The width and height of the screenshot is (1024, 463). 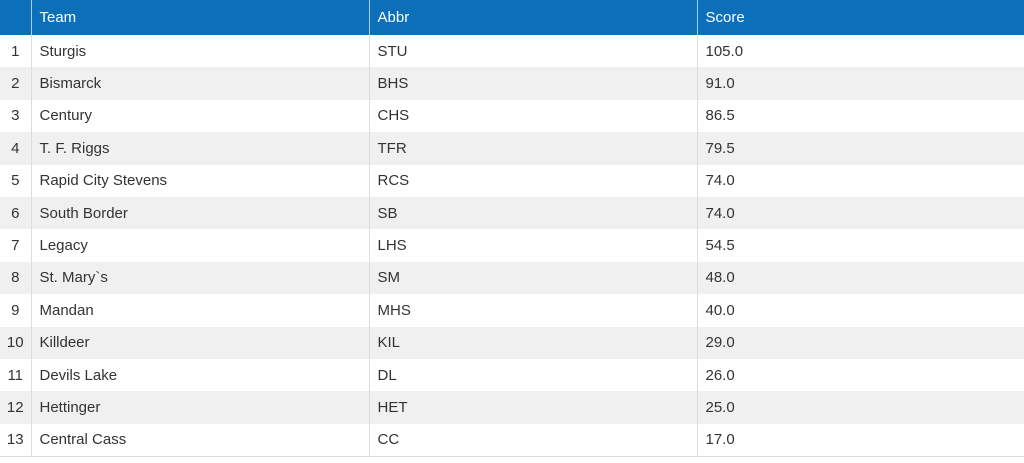 I want to click on table-header-row: Team Abbr Score, so click(x=512, y=17).